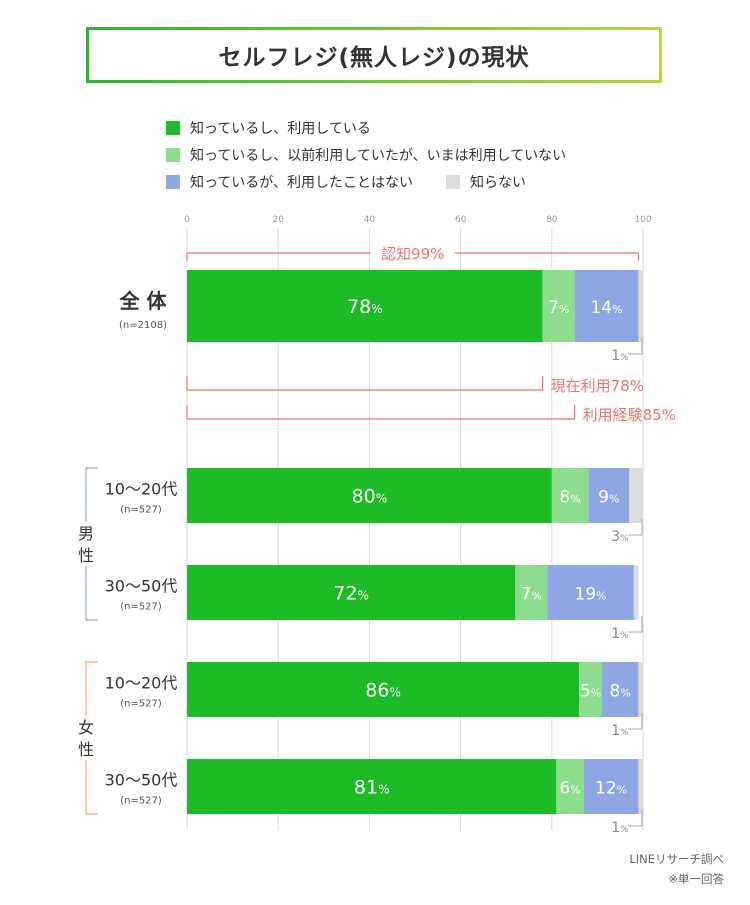  Describe the element at coordinates (498, 183) in the screenshot. I see `legend-label: 知らない` at that location.